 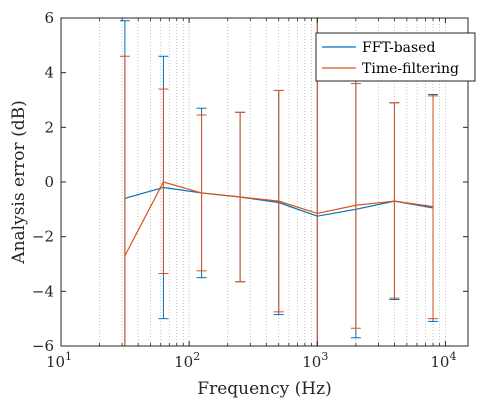 What do you see at coordinates (264, 389) in the screenshot?
I see `x-axis-label: Frequency (Hz)` at bounding box center [264, 389].